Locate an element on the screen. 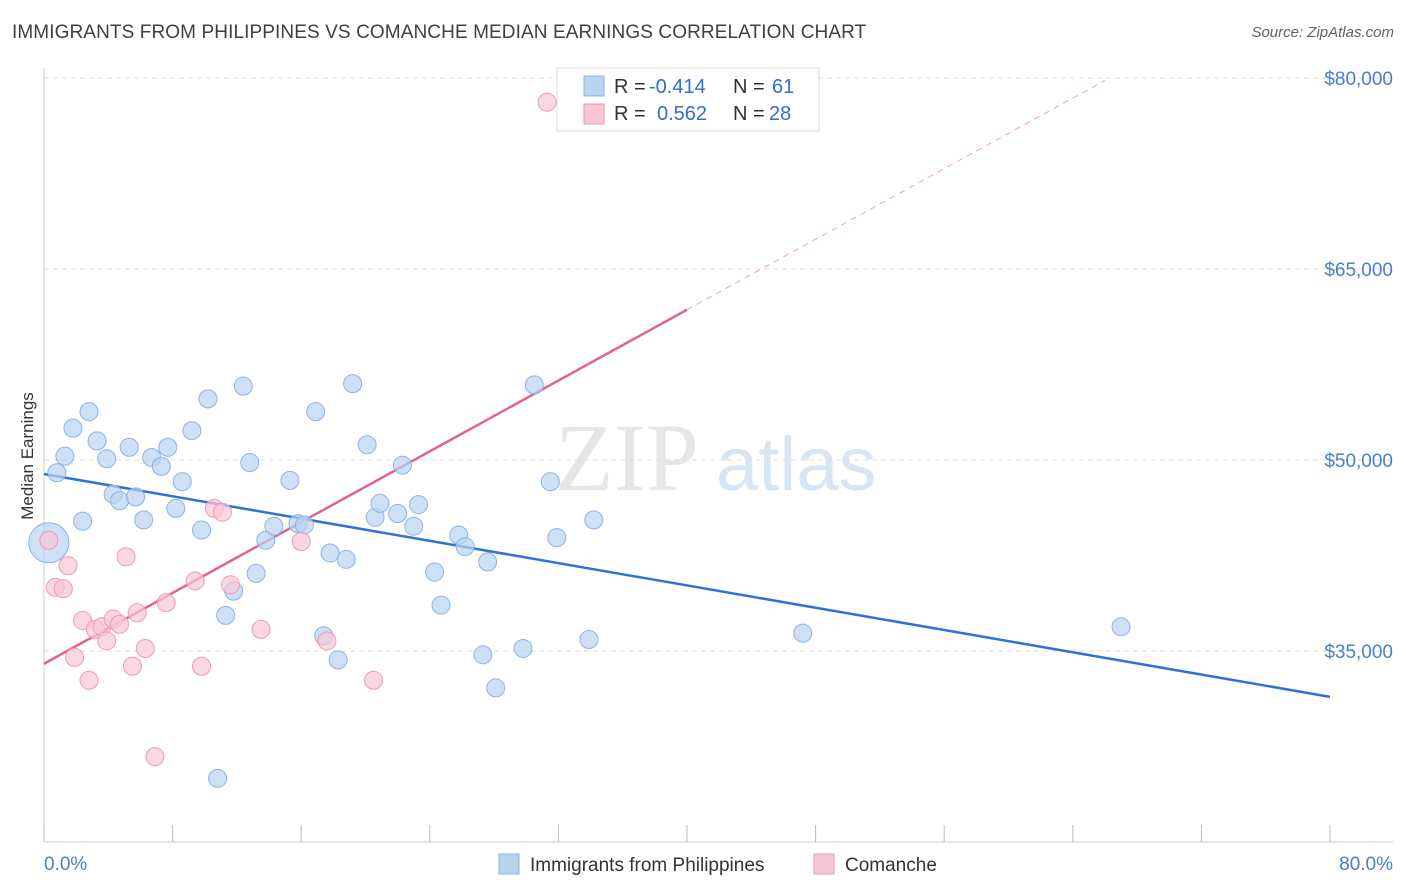  legend-swatch-philippines is located at coordinates (509, 864).